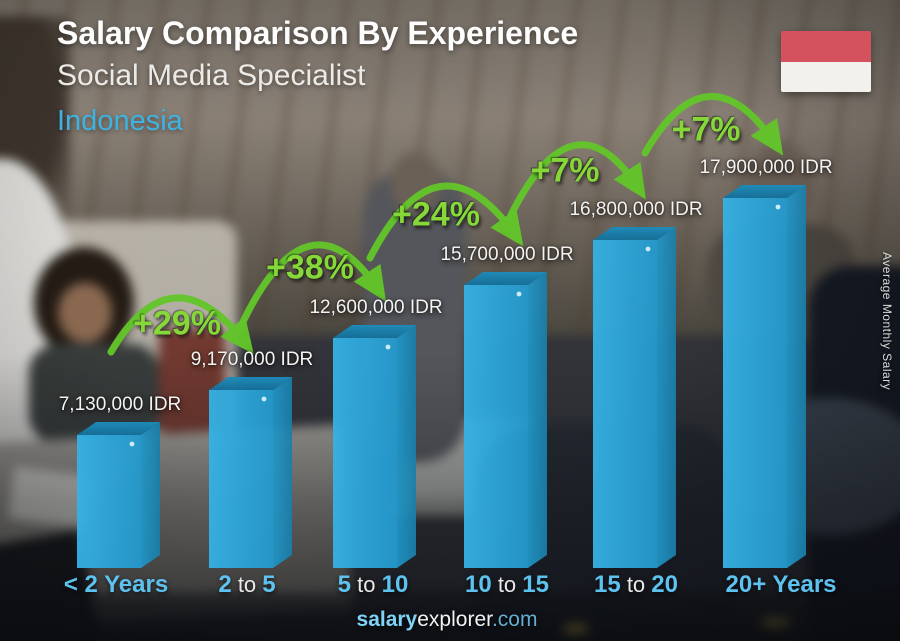 The image size is (900, 641). What do you see at coordinates (85, 312) in the screenshot?
I see `bg-woman-face` at bounding box center [85, 312].